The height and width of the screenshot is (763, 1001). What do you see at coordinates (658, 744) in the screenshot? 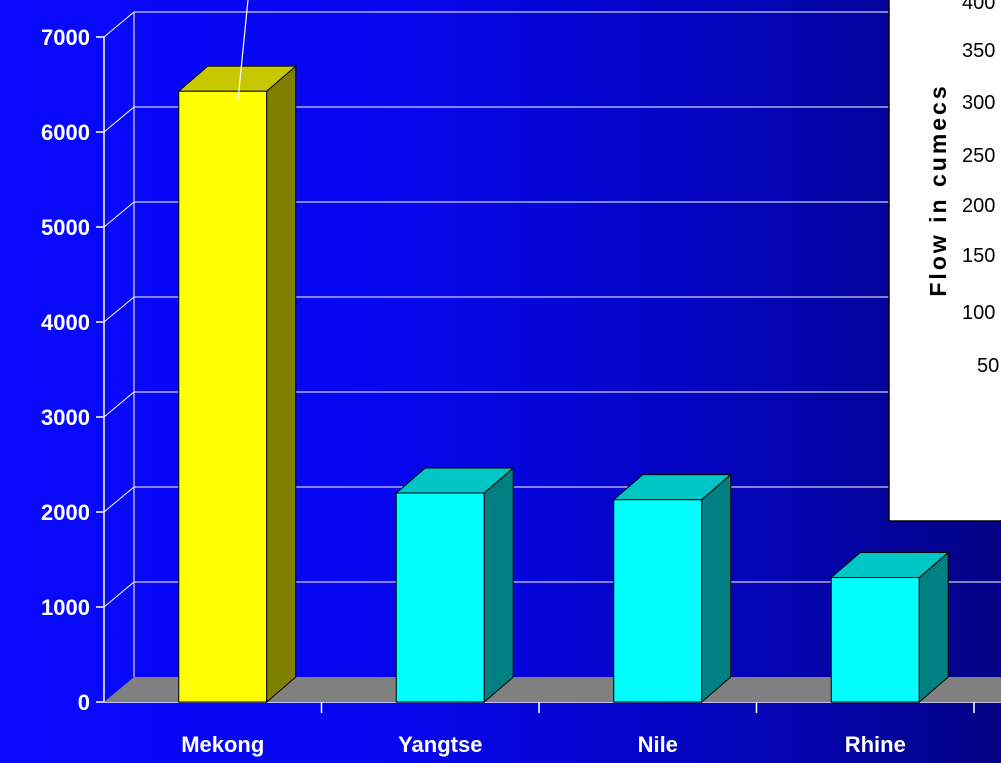
I see `x-tick-label: Nile` at bounding box center [658, 744].